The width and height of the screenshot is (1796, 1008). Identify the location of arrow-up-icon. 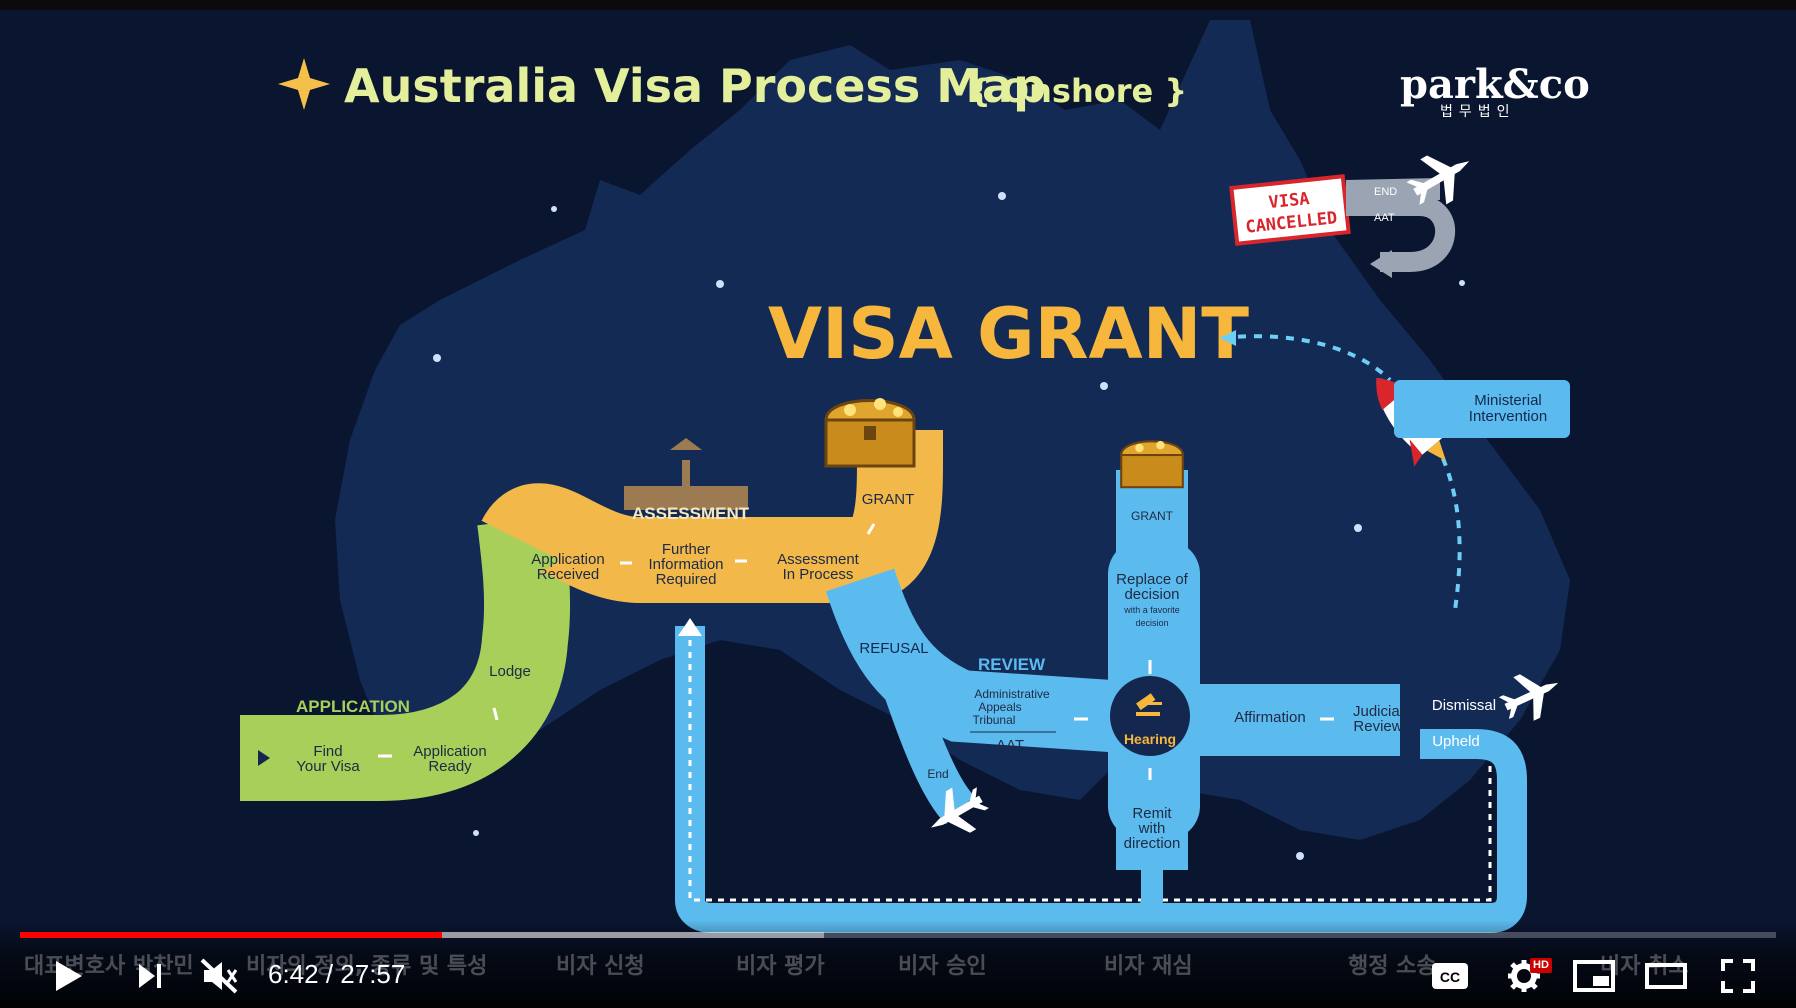
(690, 627).